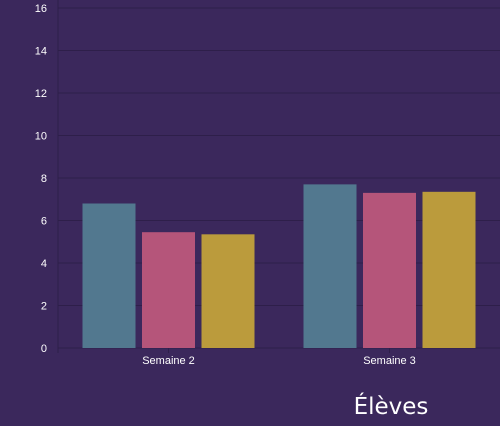 Image resolution: width=500 pixels, height=426 pixels. What do you see at coordinates (41, 137) in the screenshot?
I see `y-tick-label-5: 10` at bounding box center [41, 137].